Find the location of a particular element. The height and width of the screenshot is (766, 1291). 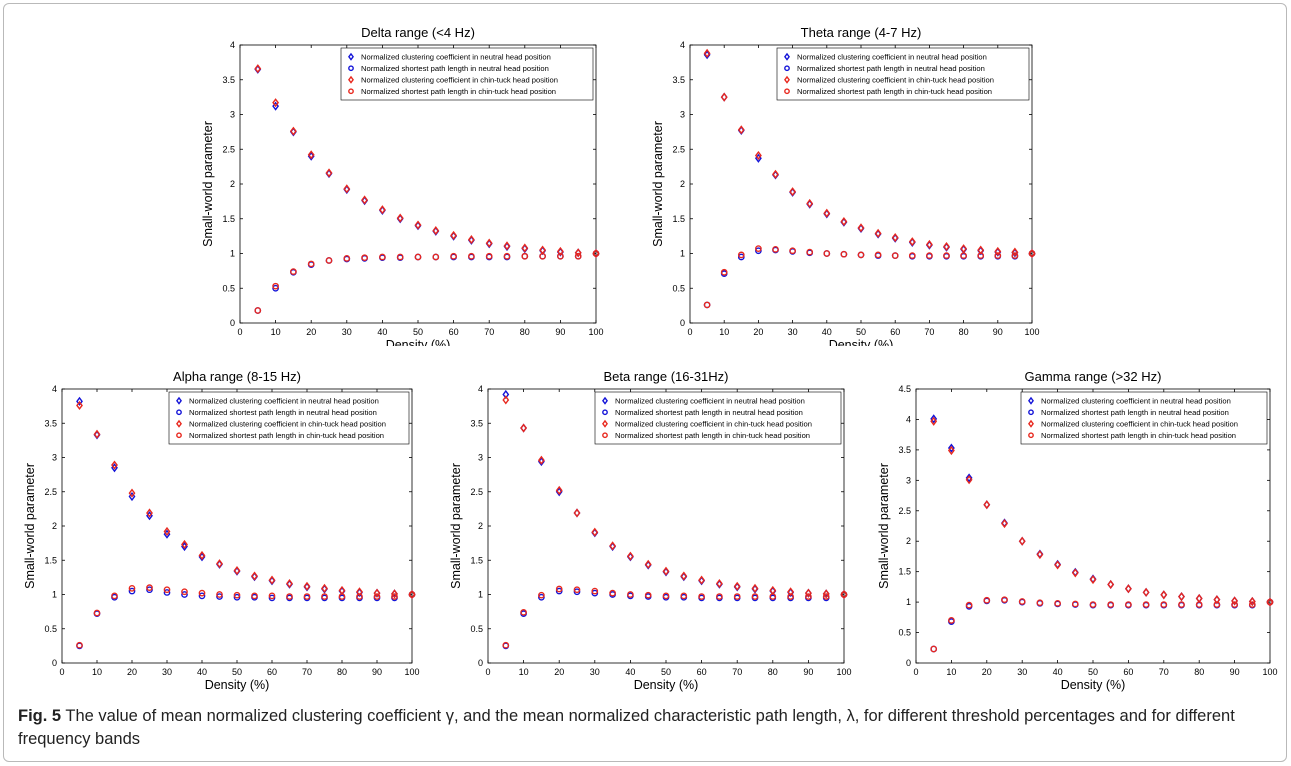

y-axis-label: Small-world parameter is located at coordinates (456, 526).